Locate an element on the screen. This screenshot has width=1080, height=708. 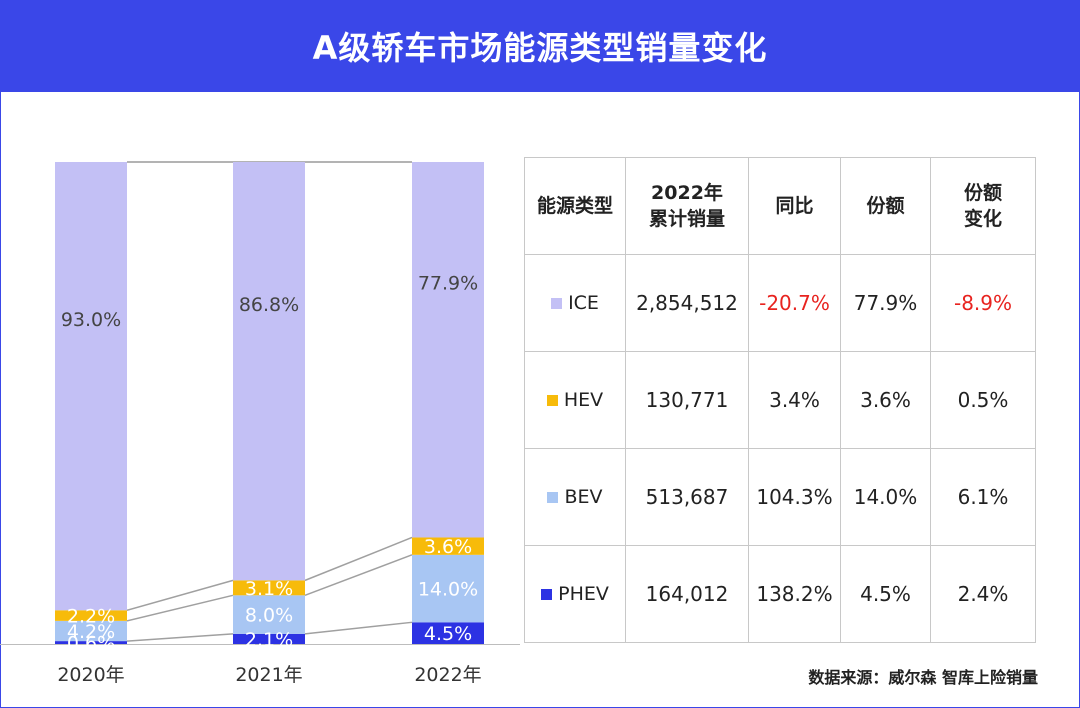
data-label-bev-1: 8.0% is located at coordinates (269, 616).